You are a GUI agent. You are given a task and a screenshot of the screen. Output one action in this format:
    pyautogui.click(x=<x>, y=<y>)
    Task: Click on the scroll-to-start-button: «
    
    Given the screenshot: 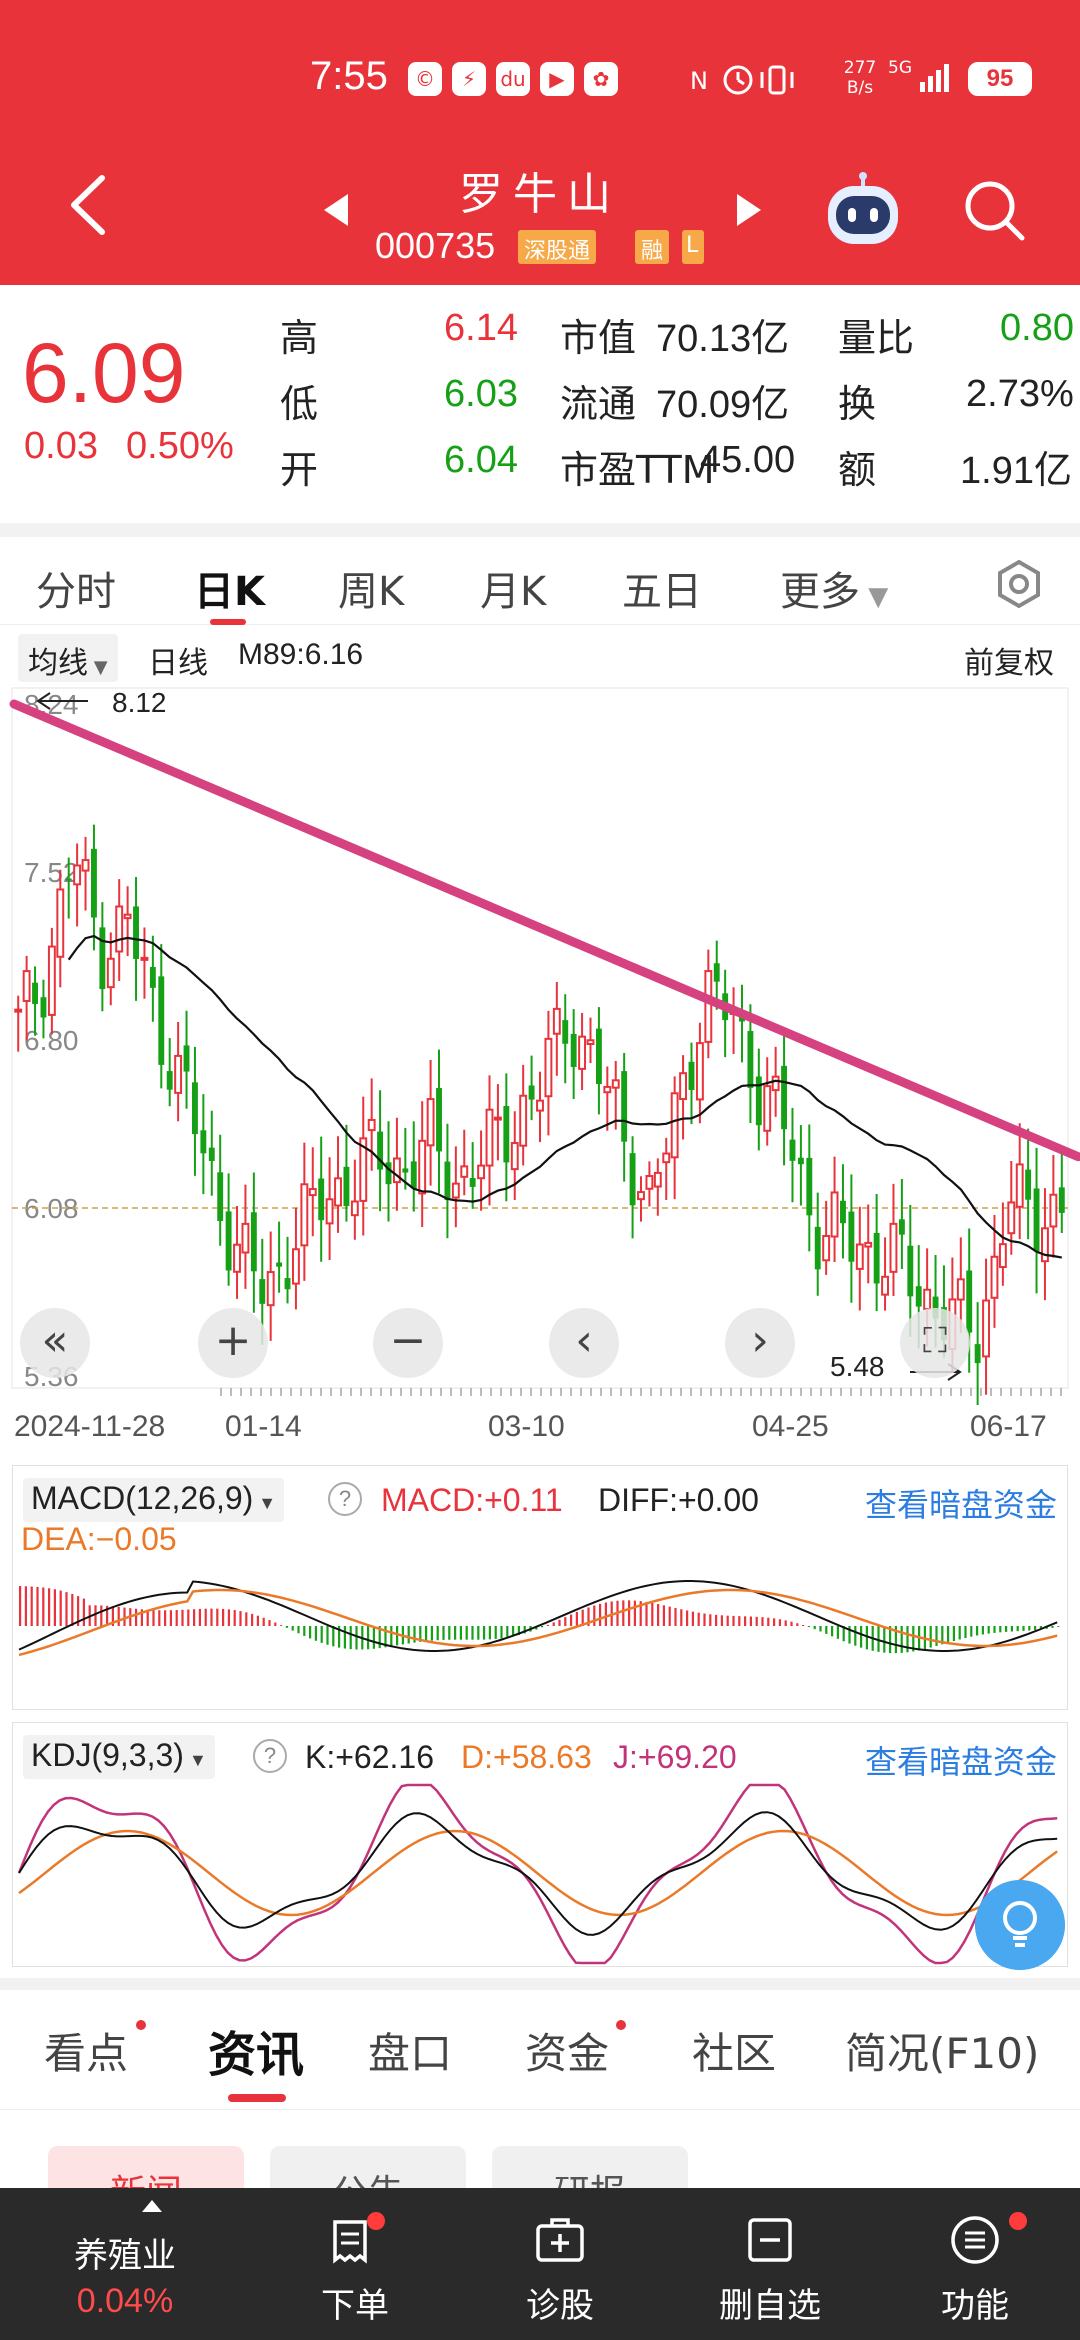 What is the action you would take?
    pyautogui.click(x=55, y=1343)
    